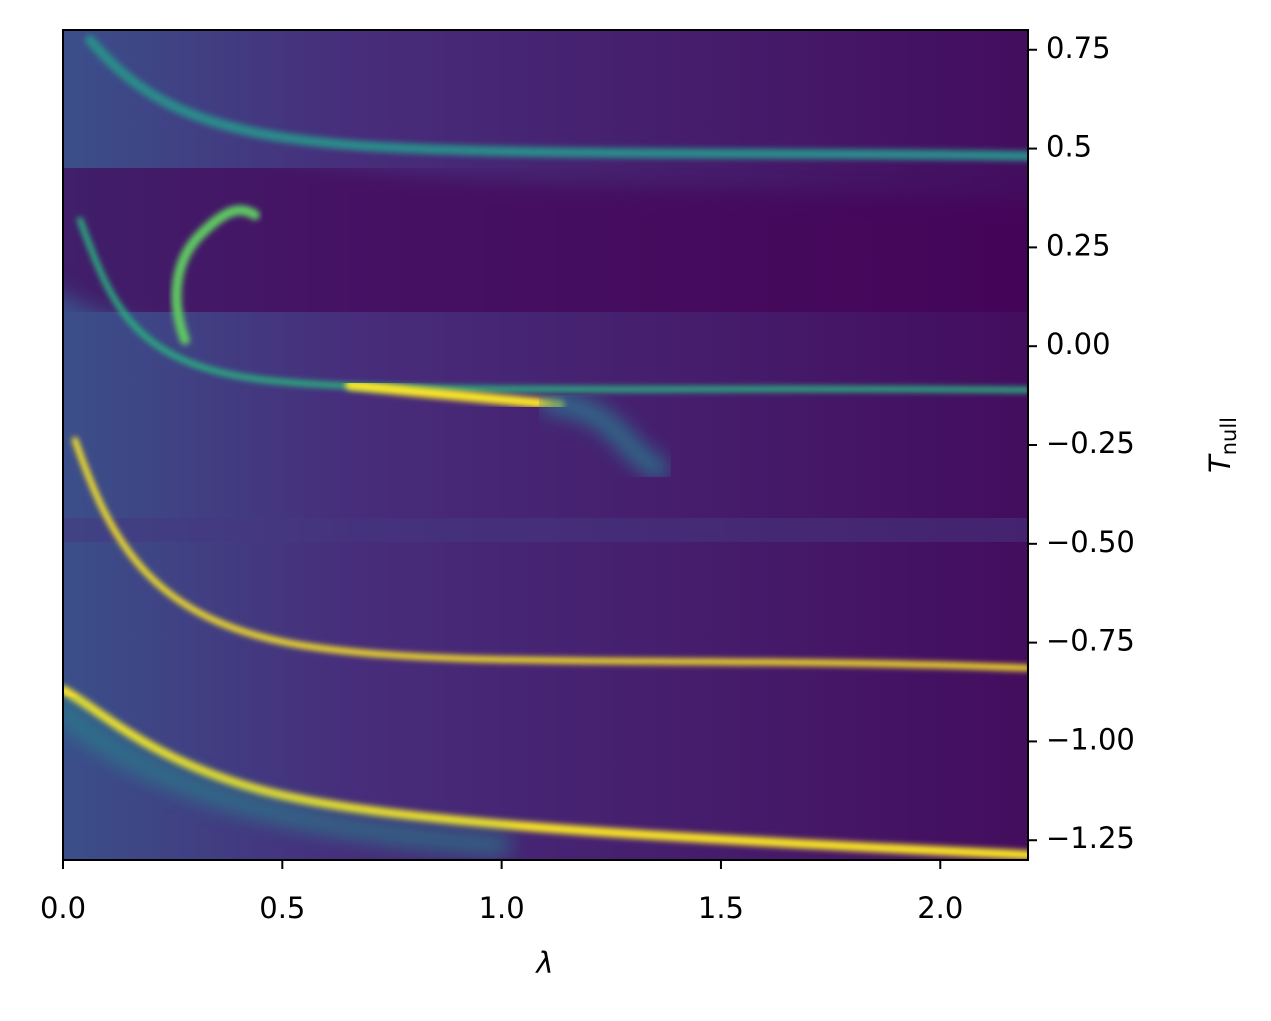 The height and width of the screenshot is (1021, 1271). I want to click on y-tick-label: −1.25, so click(1090, 838).